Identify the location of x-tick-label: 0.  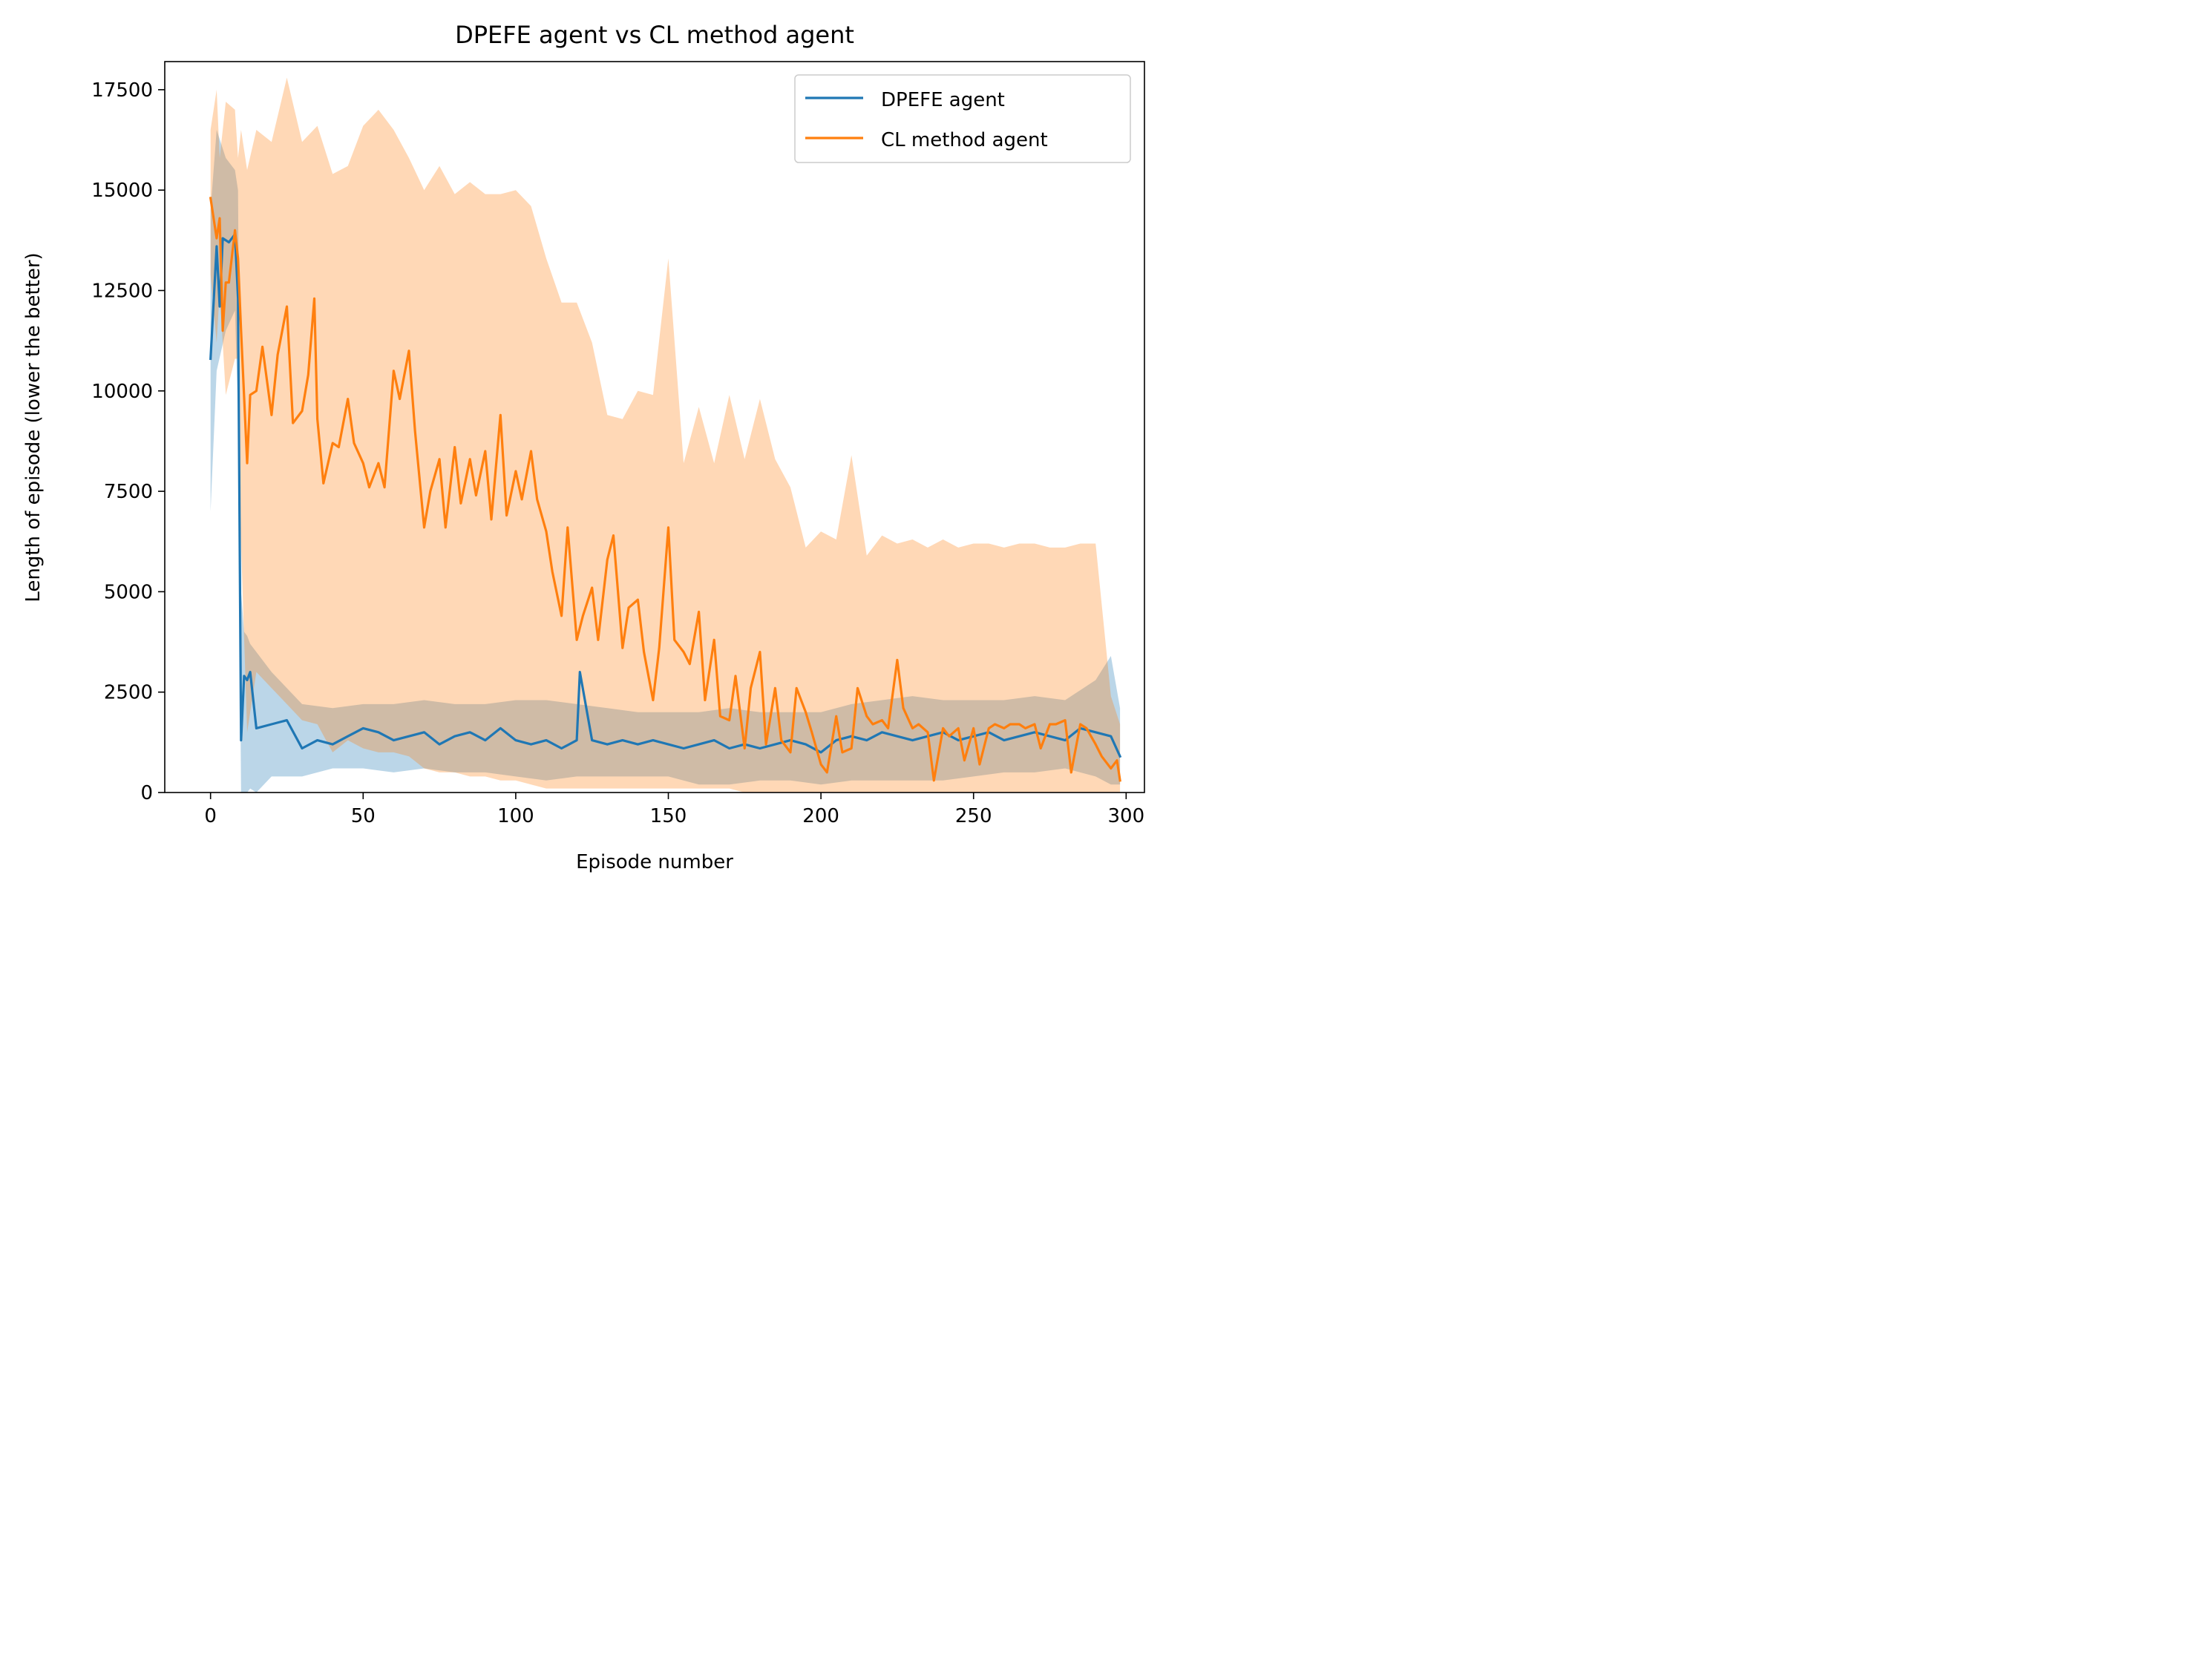
(210, 816).